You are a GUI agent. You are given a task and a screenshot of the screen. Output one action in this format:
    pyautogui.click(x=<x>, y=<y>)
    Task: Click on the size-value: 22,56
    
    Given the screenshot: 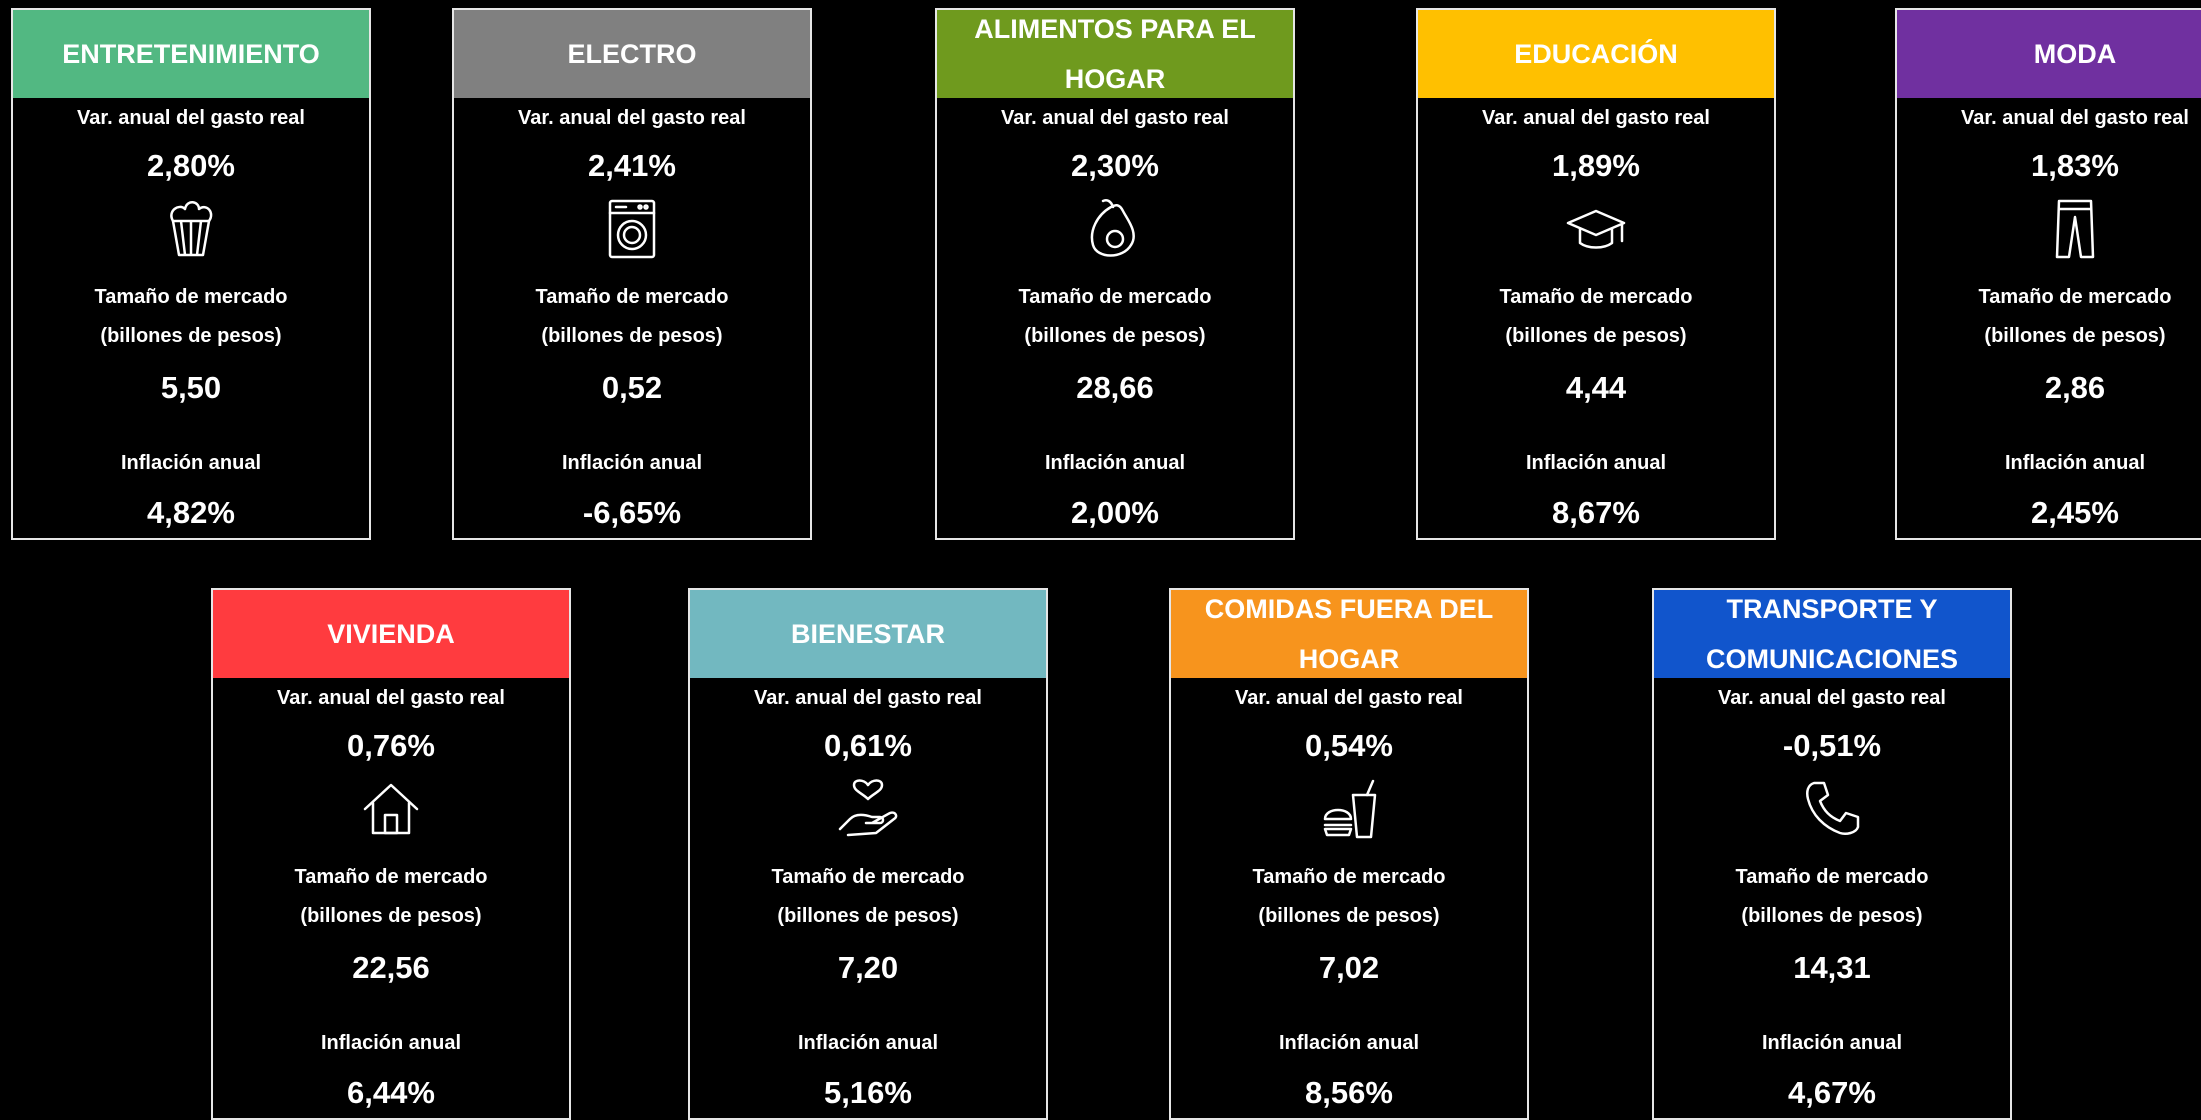 What is the action you would take?
    pyautogui.click(x=391, y=967)
    